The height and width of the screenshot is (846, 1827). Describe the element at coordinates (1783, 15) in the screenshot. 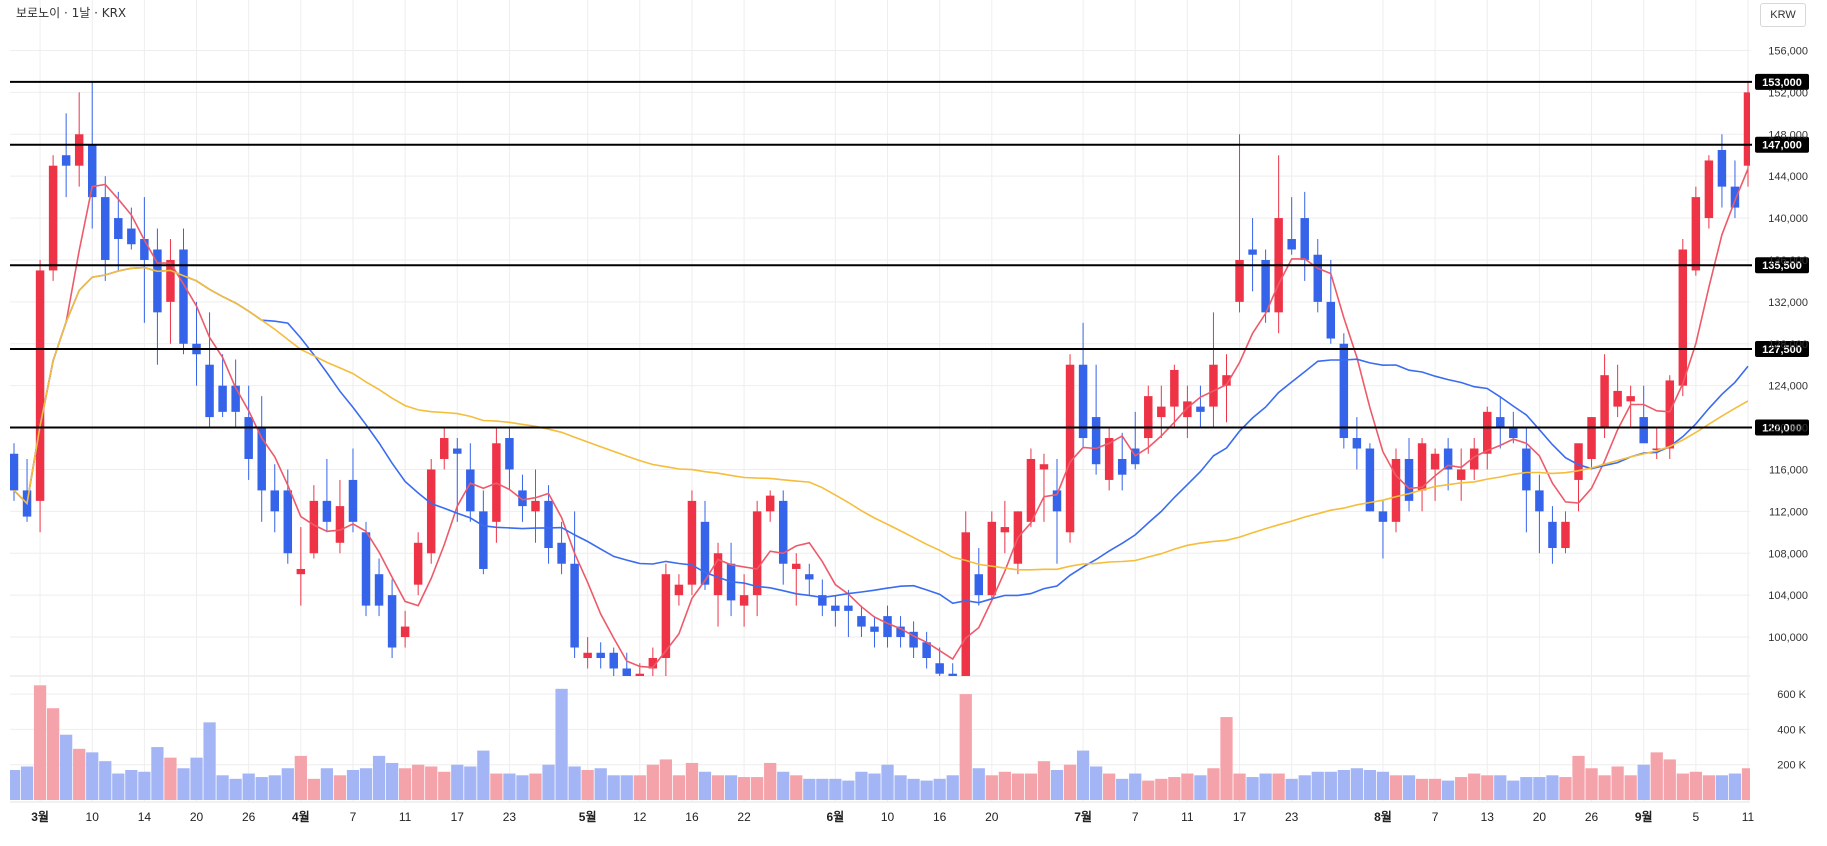

I see `currency-button: KRW` at that location.